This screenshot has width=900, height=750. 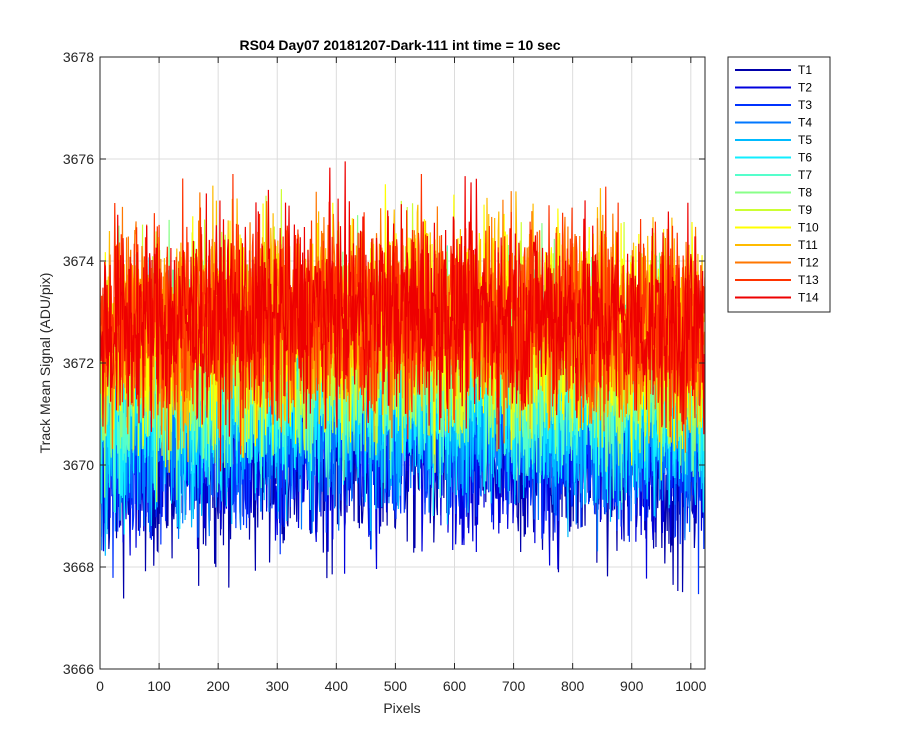 I want to click on legend-label-t14: T14, so click(x=808, y=298).